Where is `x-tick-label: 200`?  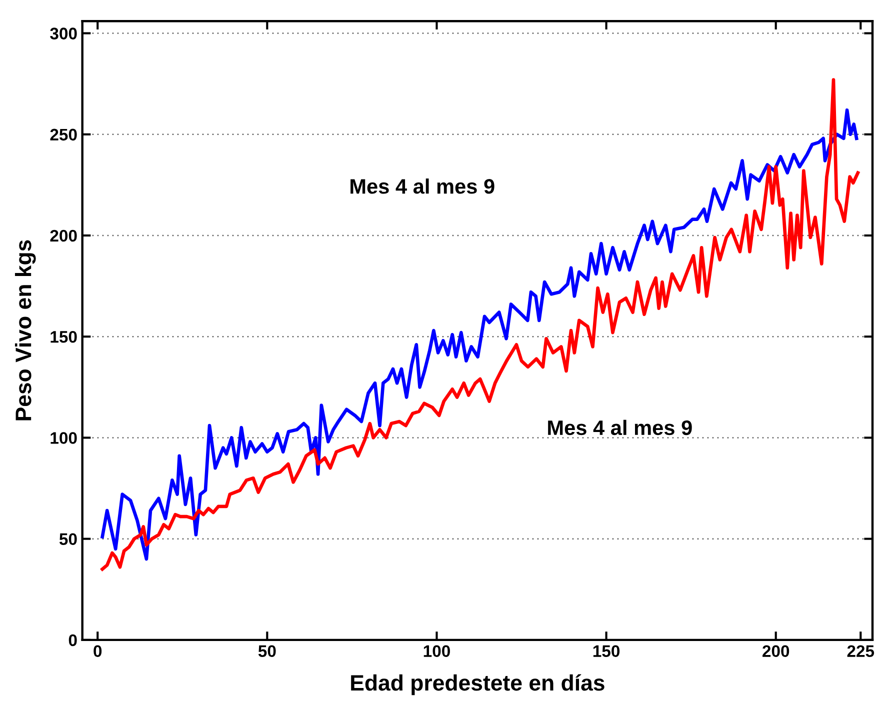
x-tick-label: 200 is located at coordinates (776, 651).